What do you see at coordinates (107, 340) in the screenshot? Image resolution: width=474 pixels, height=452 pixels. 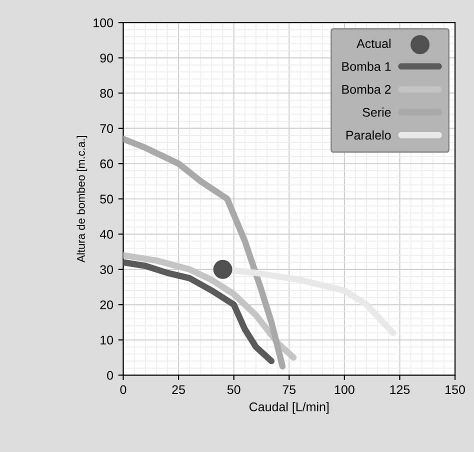 I see `y-tick-label: 10` at bounding box center [107, 340].